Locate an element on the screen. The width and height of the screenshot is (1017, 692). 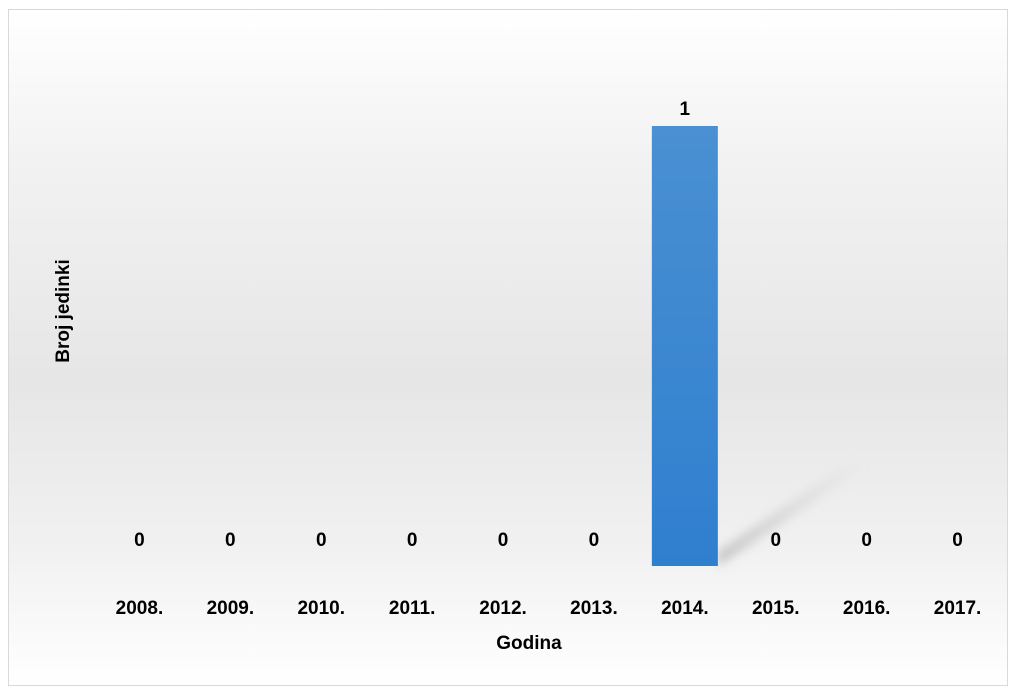
bar-shadow is located at coordinates (792, 514).